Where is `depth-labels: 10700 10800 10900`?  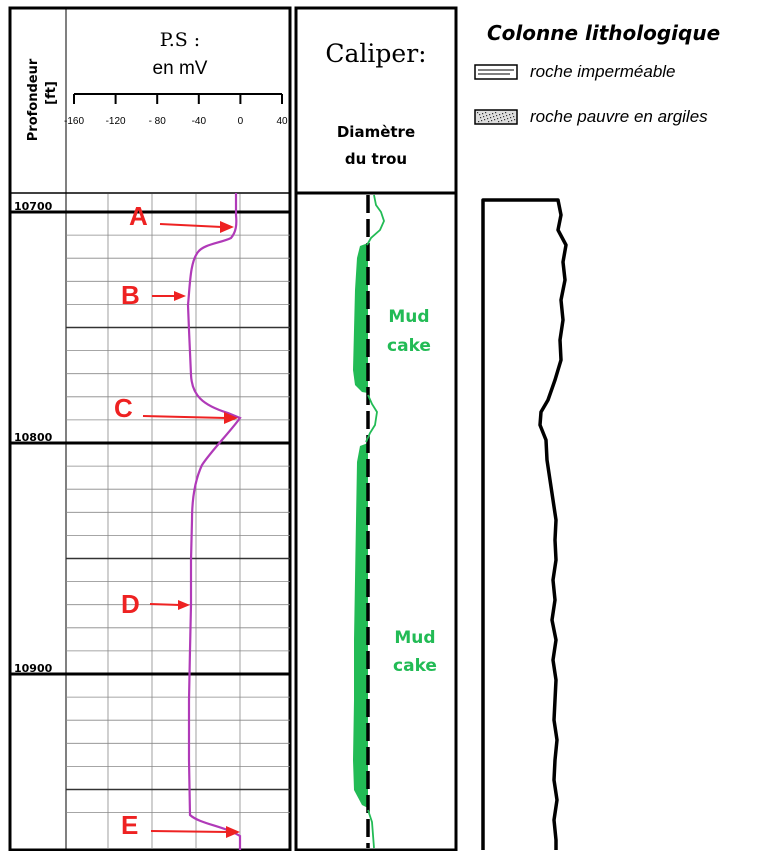
depth-labels: 10700 10800 10900 is located at coordinates (33, 437).